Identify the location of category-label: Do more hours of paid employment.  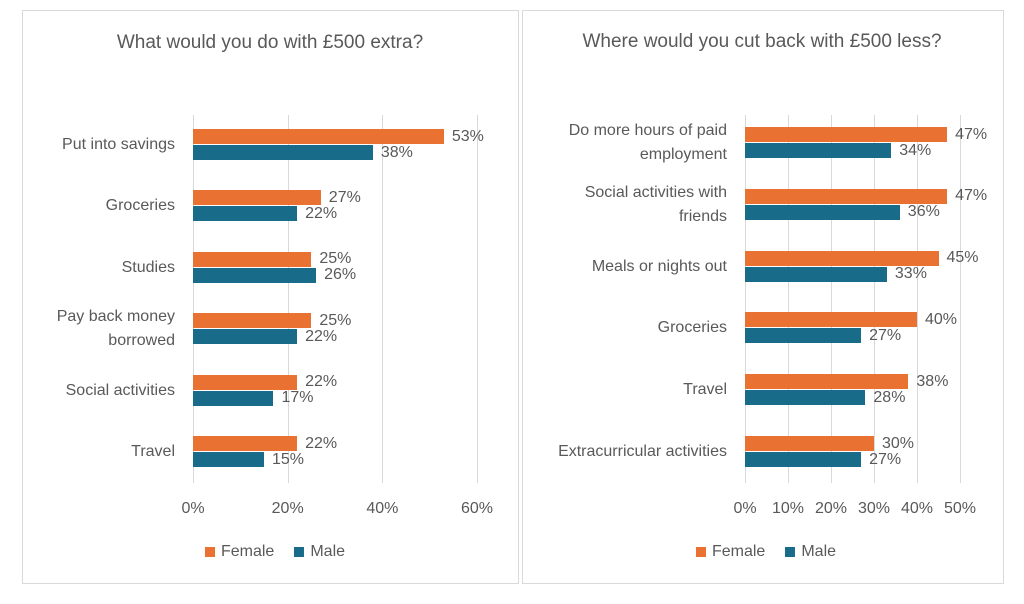
(647, 142).